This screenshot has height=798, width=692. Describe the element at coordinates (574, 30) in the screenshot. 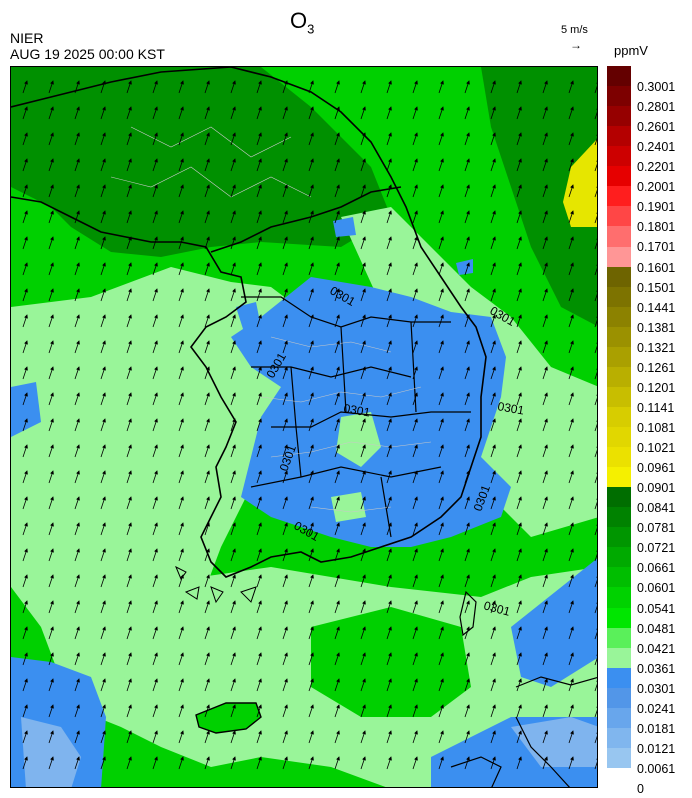

I see `wind-scale-label: 5 m/s` at that location.